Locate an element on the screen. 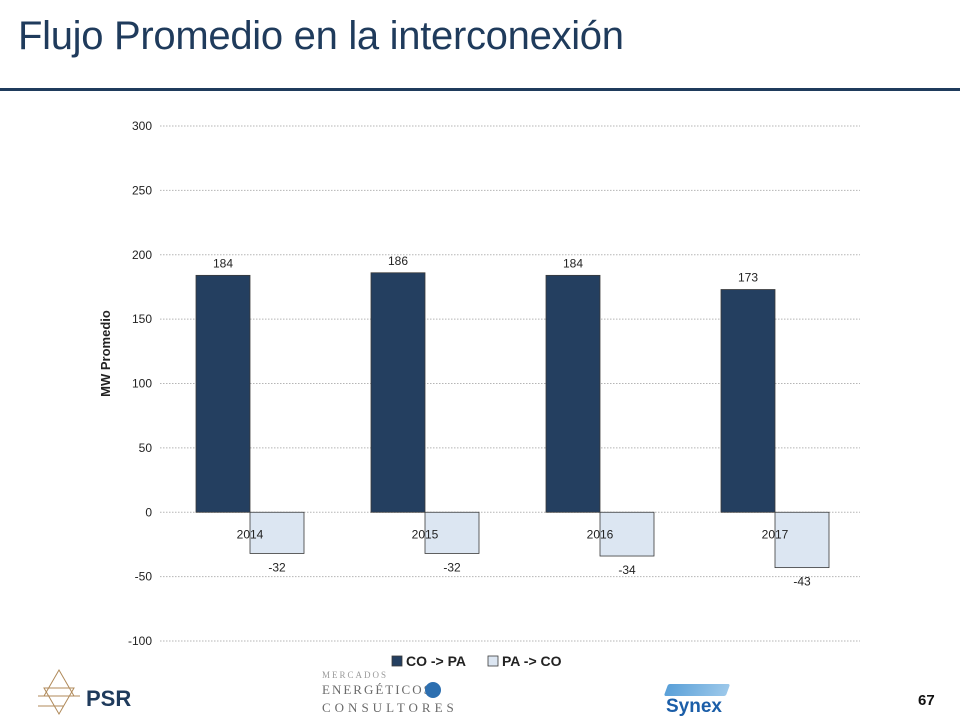 This screenshot has width=960, height=723. y-tick-label: 200 is located at coordinates (142, 255).